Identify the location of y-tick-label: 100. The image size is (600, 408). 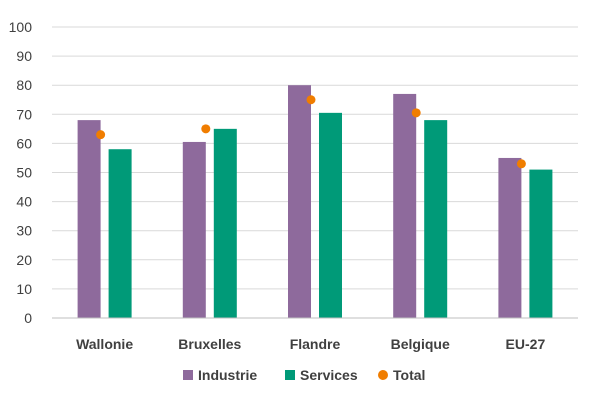
(21, 27).